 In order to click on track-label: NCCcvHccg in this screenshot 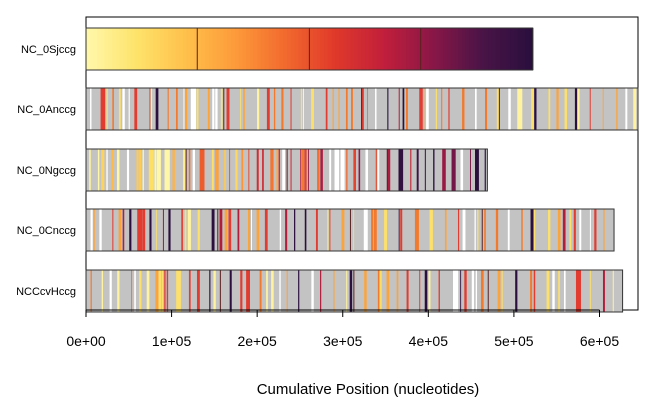, I will do `click(46, 292)`.